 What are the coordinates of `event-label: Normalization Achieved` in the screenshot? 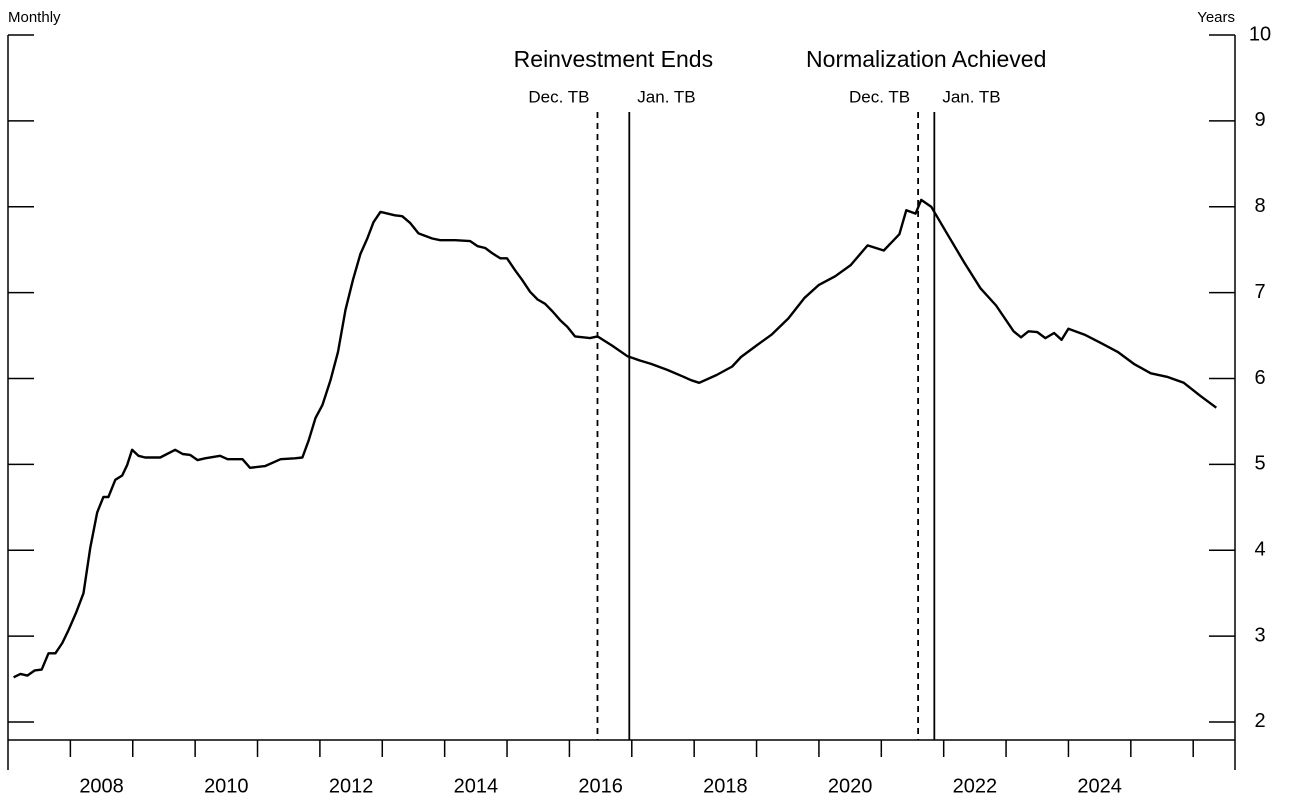 It's located at (926, 59).